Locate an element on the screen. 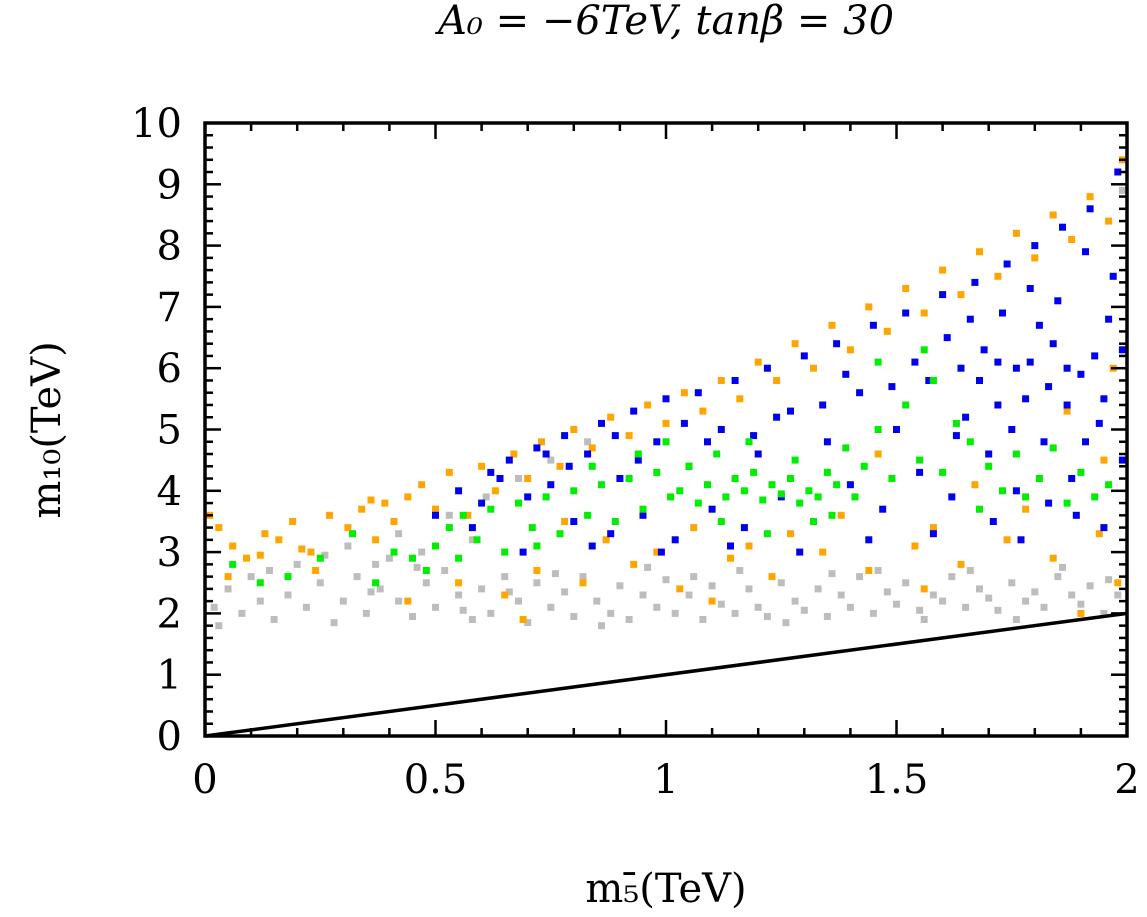  x-tick-label: 0.5 is located at coordinates (436, 780).